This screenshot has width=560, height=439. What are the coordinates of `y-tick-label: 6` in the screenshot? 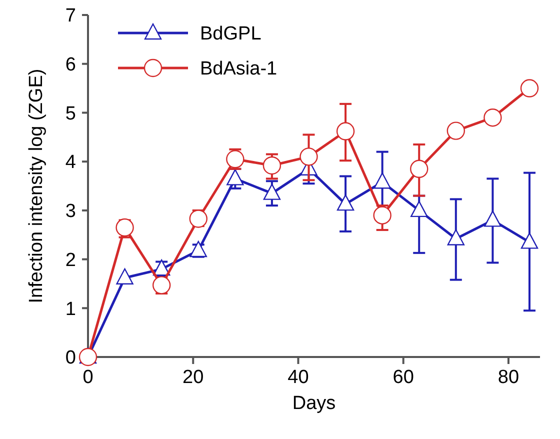 It's located at (70, 65).